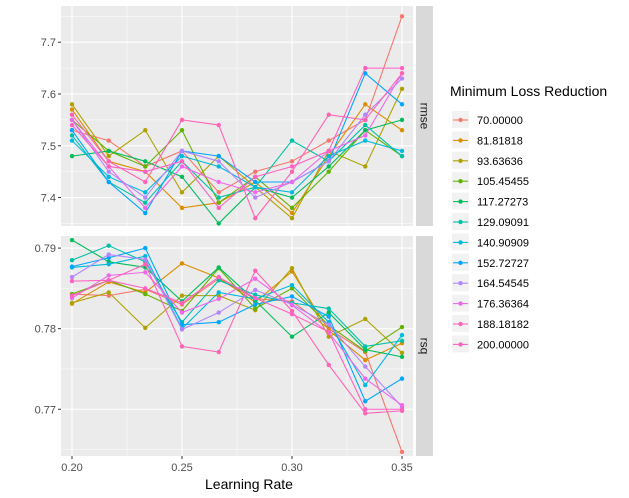 The width and height of the screenshot is (629, 498). I want to click on legend-label: 70.00000, so click(500, 121).